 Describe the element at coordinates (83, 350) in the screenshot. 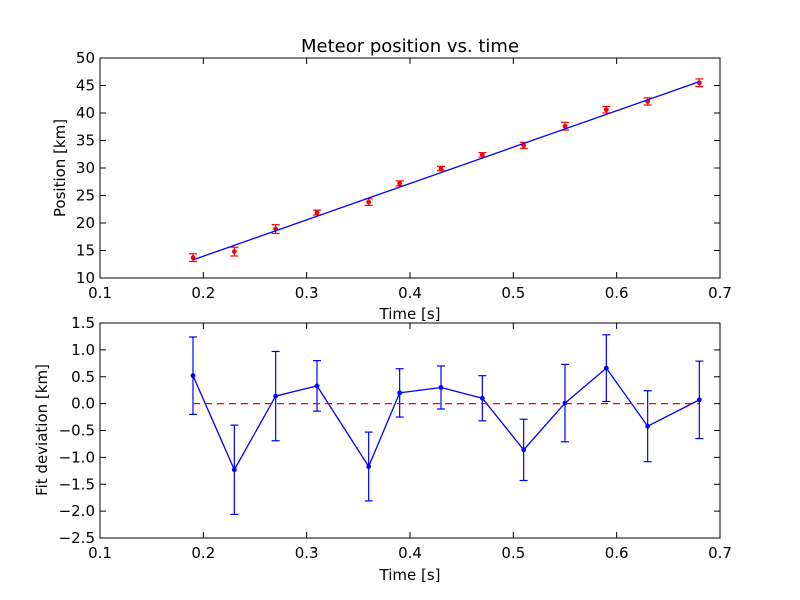

I see `y-tick-label: 1.0` at that location.